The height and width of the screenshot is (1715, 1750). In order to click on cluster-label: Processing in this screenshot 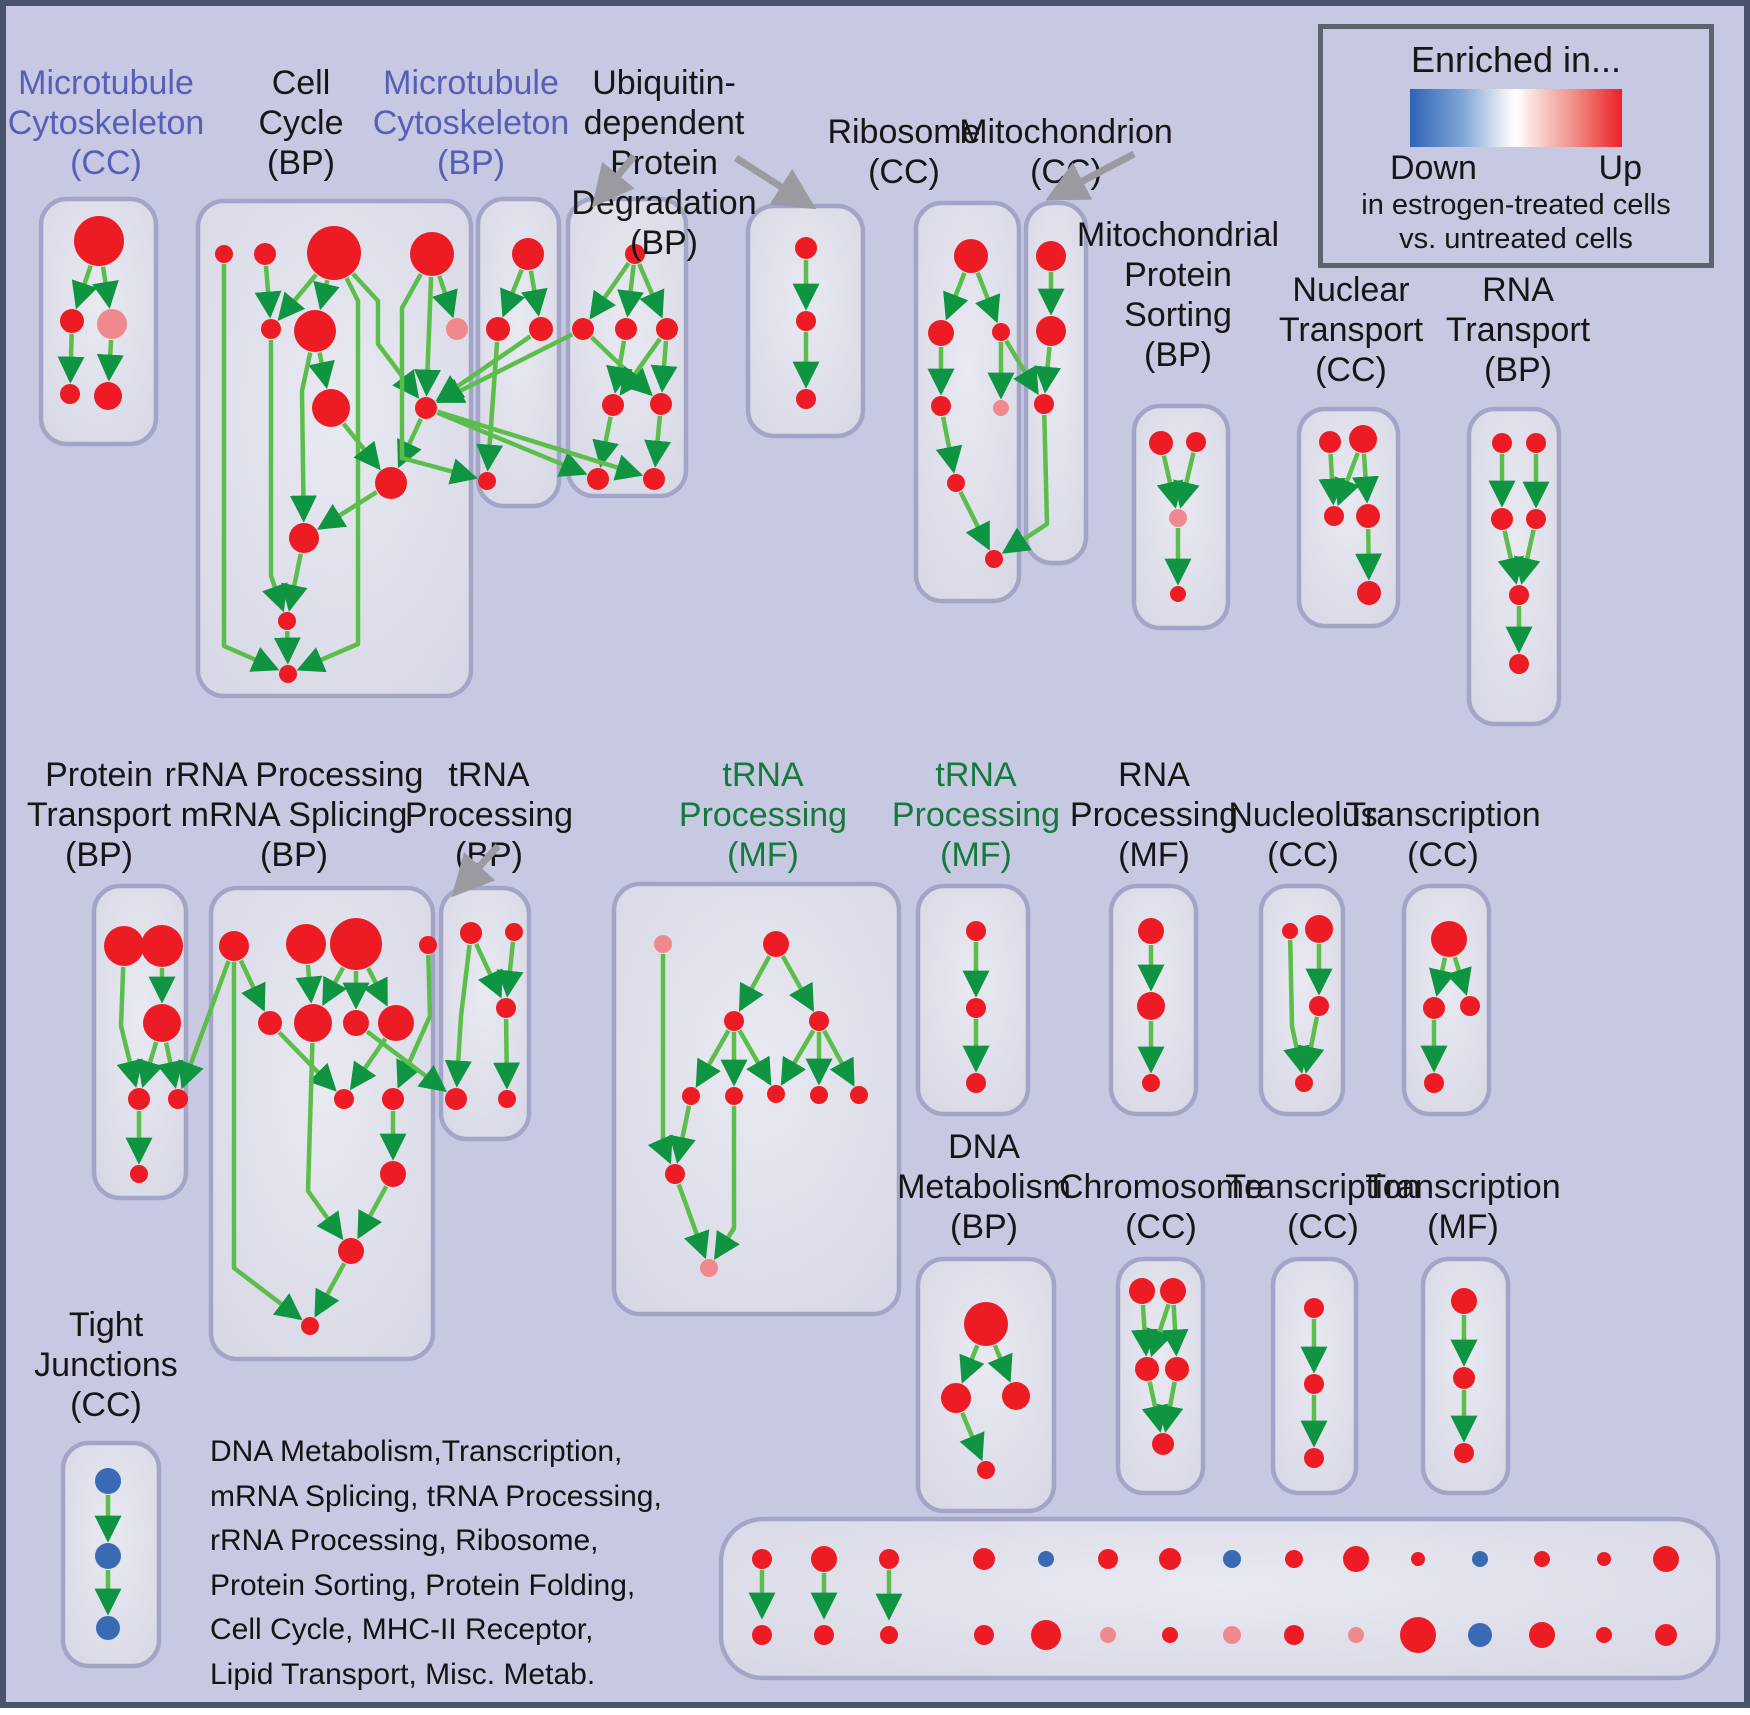, I will do `click(763, 815)`.